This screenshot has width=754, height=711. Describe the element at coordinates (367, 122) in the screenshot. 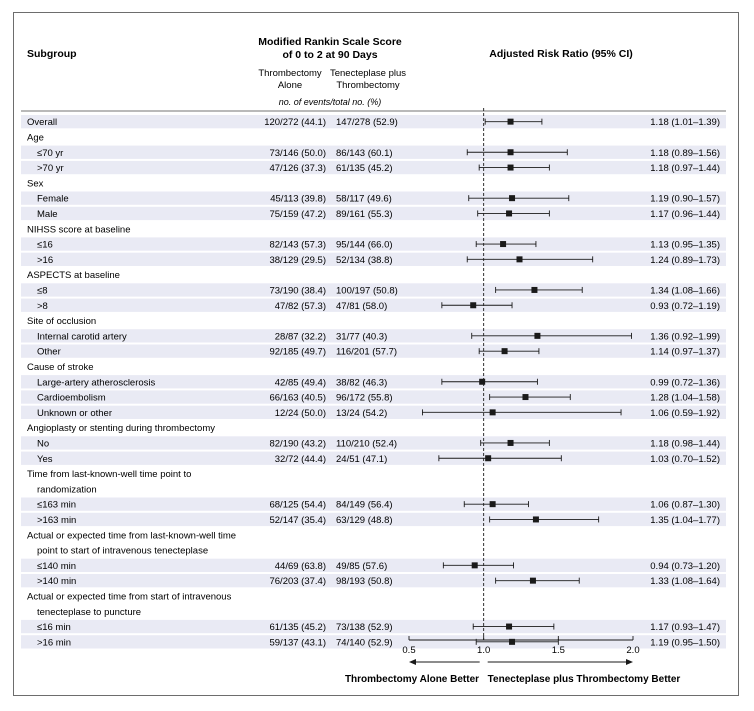

I see `arm2-events: 147/278 (52.9)` at that location.